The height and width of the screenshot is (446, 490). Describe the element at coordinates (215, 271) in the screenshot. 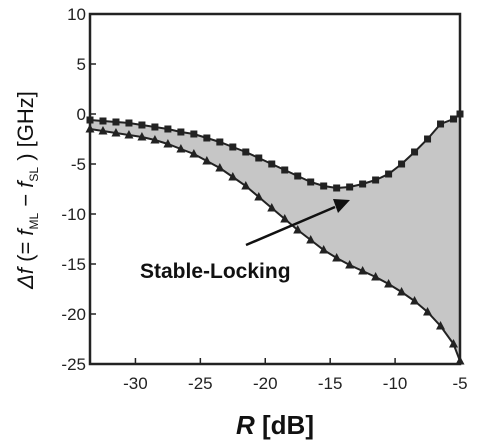

I see `annotation-label: Stable-Locking` at that location.